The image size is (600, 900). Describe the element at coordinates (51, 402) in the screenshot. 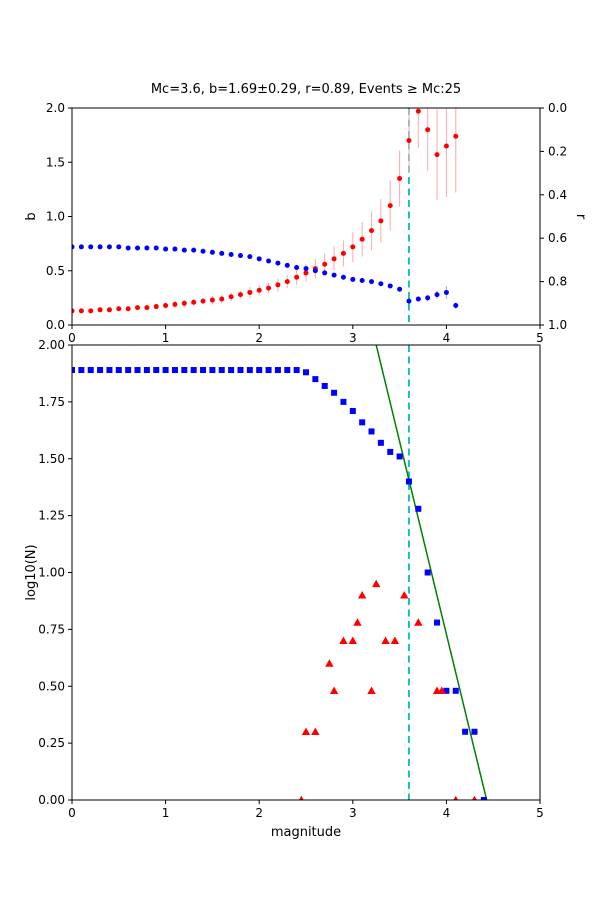

I see `y-tick-label: 1.75` at that location.